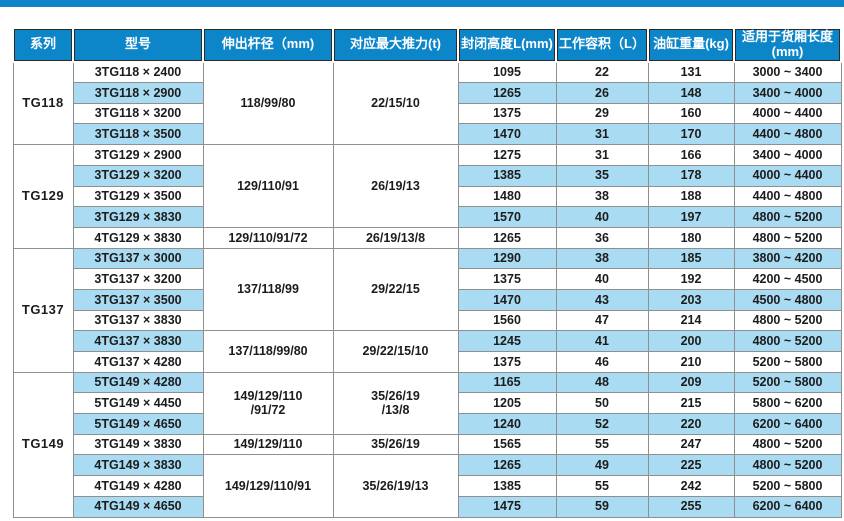 This screenshot has width=844, height=521. Describe the element at coordinates (43, 45) in the screenshot. I see `header-cell-0: 系列` at that location.